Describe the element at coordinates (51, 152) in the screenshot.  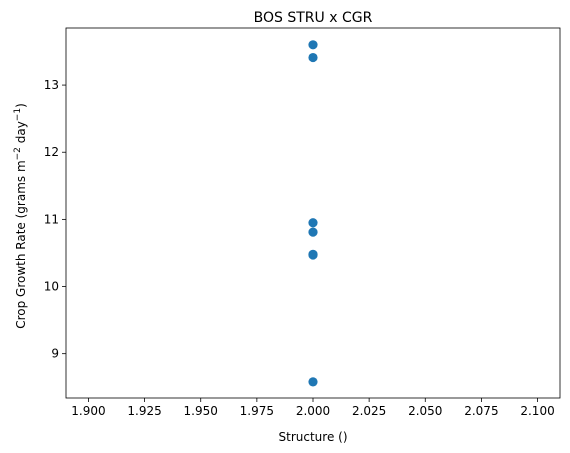
I see `y-tick-label: 12` at that location.